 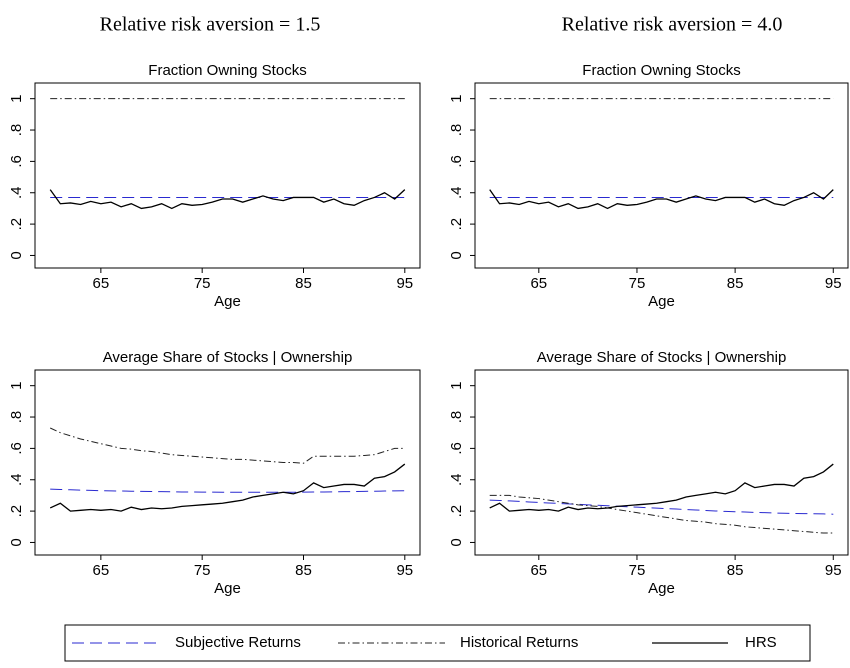 I want to click on legend-label: Subjective Returns, so click(x=238, y=642).